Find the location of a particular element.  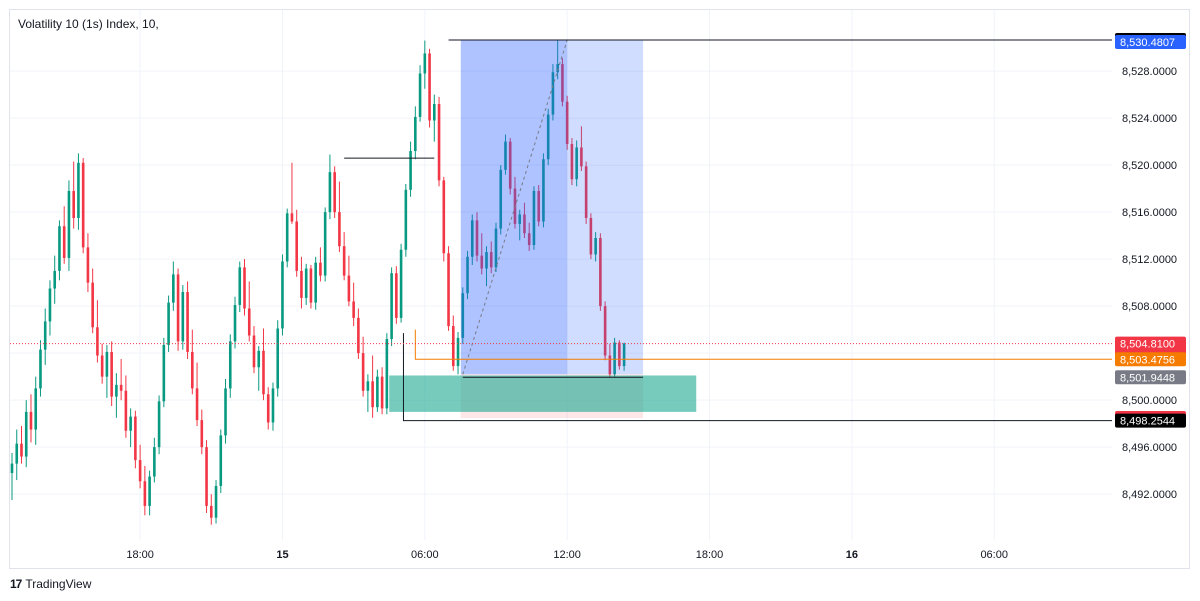

time-tick-label: 18:00 is located at coordinates (140, 555).